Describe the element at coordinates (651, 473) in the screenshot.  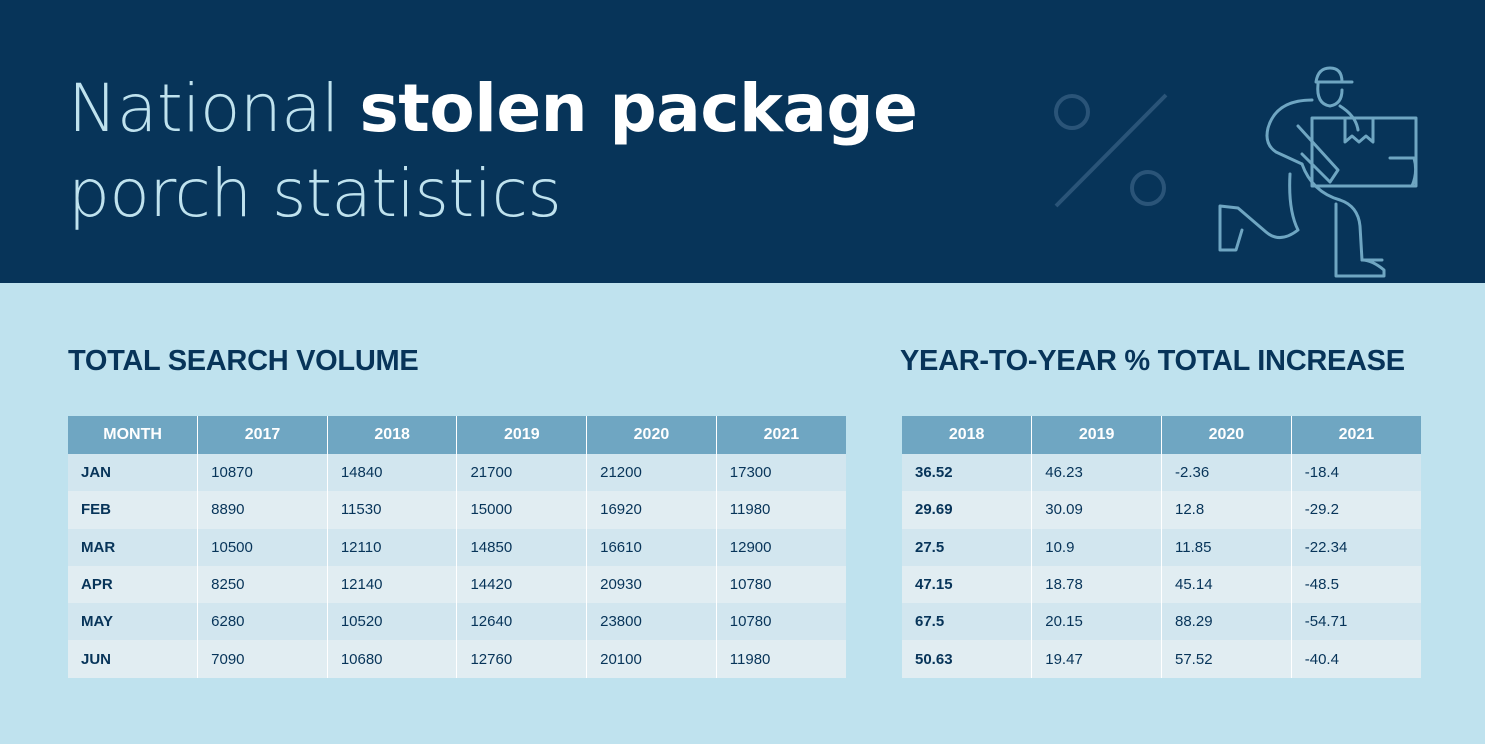
I see `table-cell: 21200` at that location.